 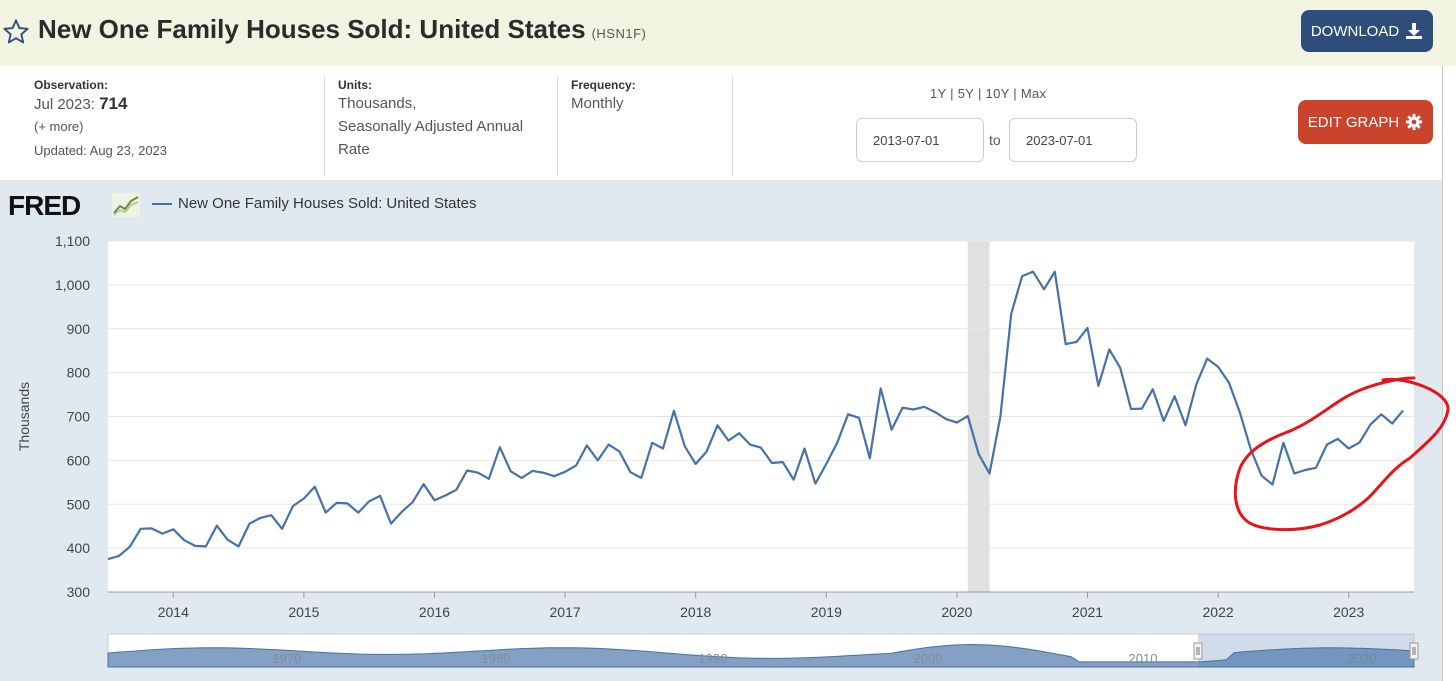 I want to click on more-observations-link: (+ more), so click(x=59, y=126).